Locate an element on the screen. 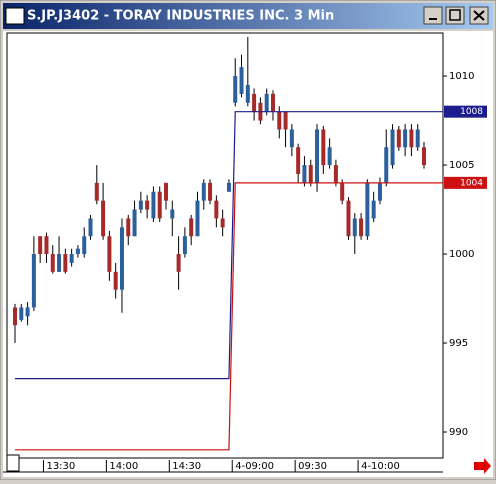 This screenshot has width=496, height=484. window-title: S.JP.J3402 - TORAY INDUSTRIES INC. 3 Min is located at coordinates (180, 16).